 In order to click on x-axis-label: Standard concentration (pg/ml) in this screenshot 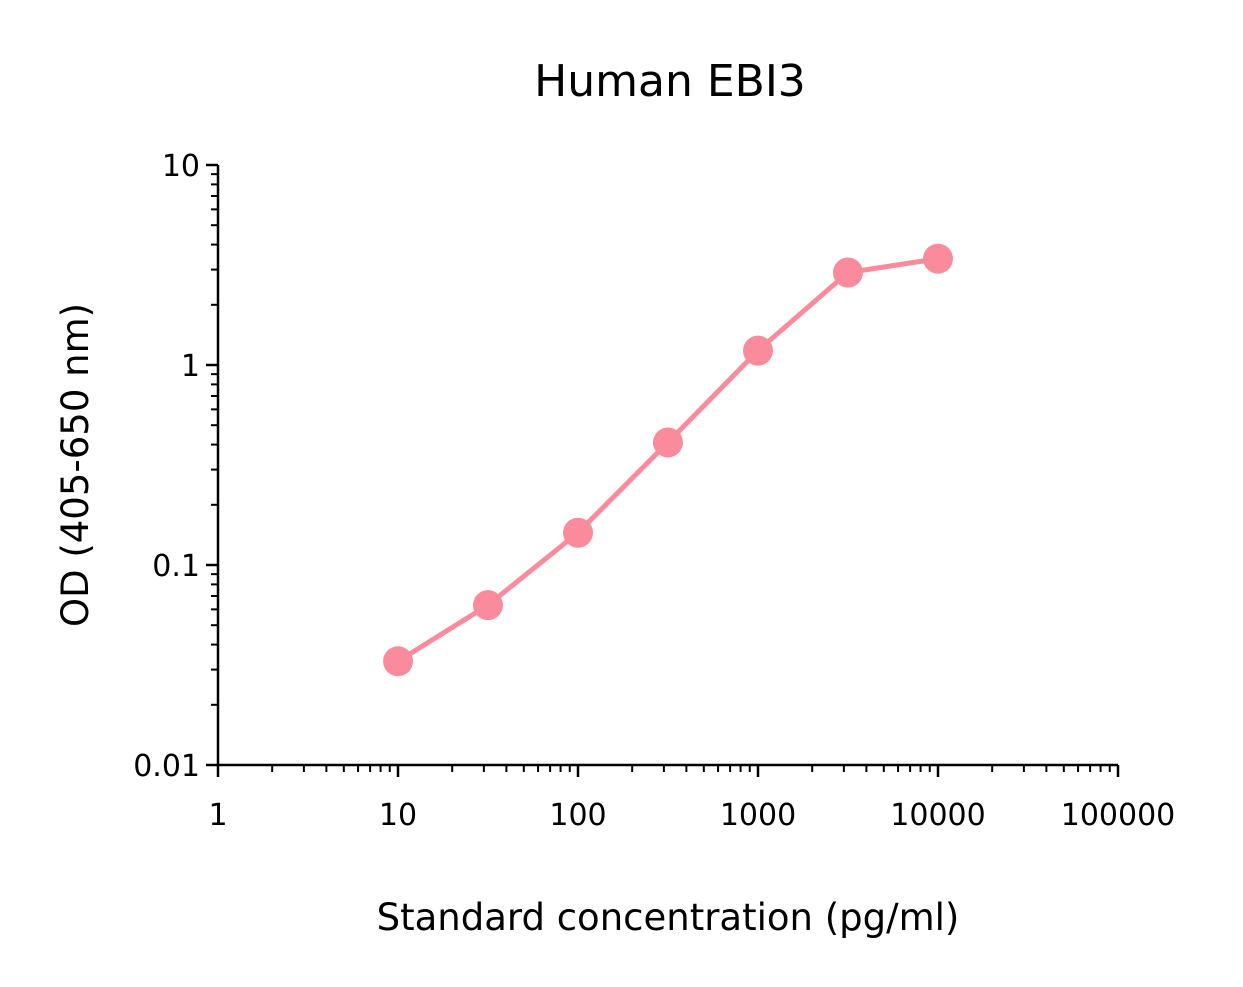, I will do `click(668, 917)`.